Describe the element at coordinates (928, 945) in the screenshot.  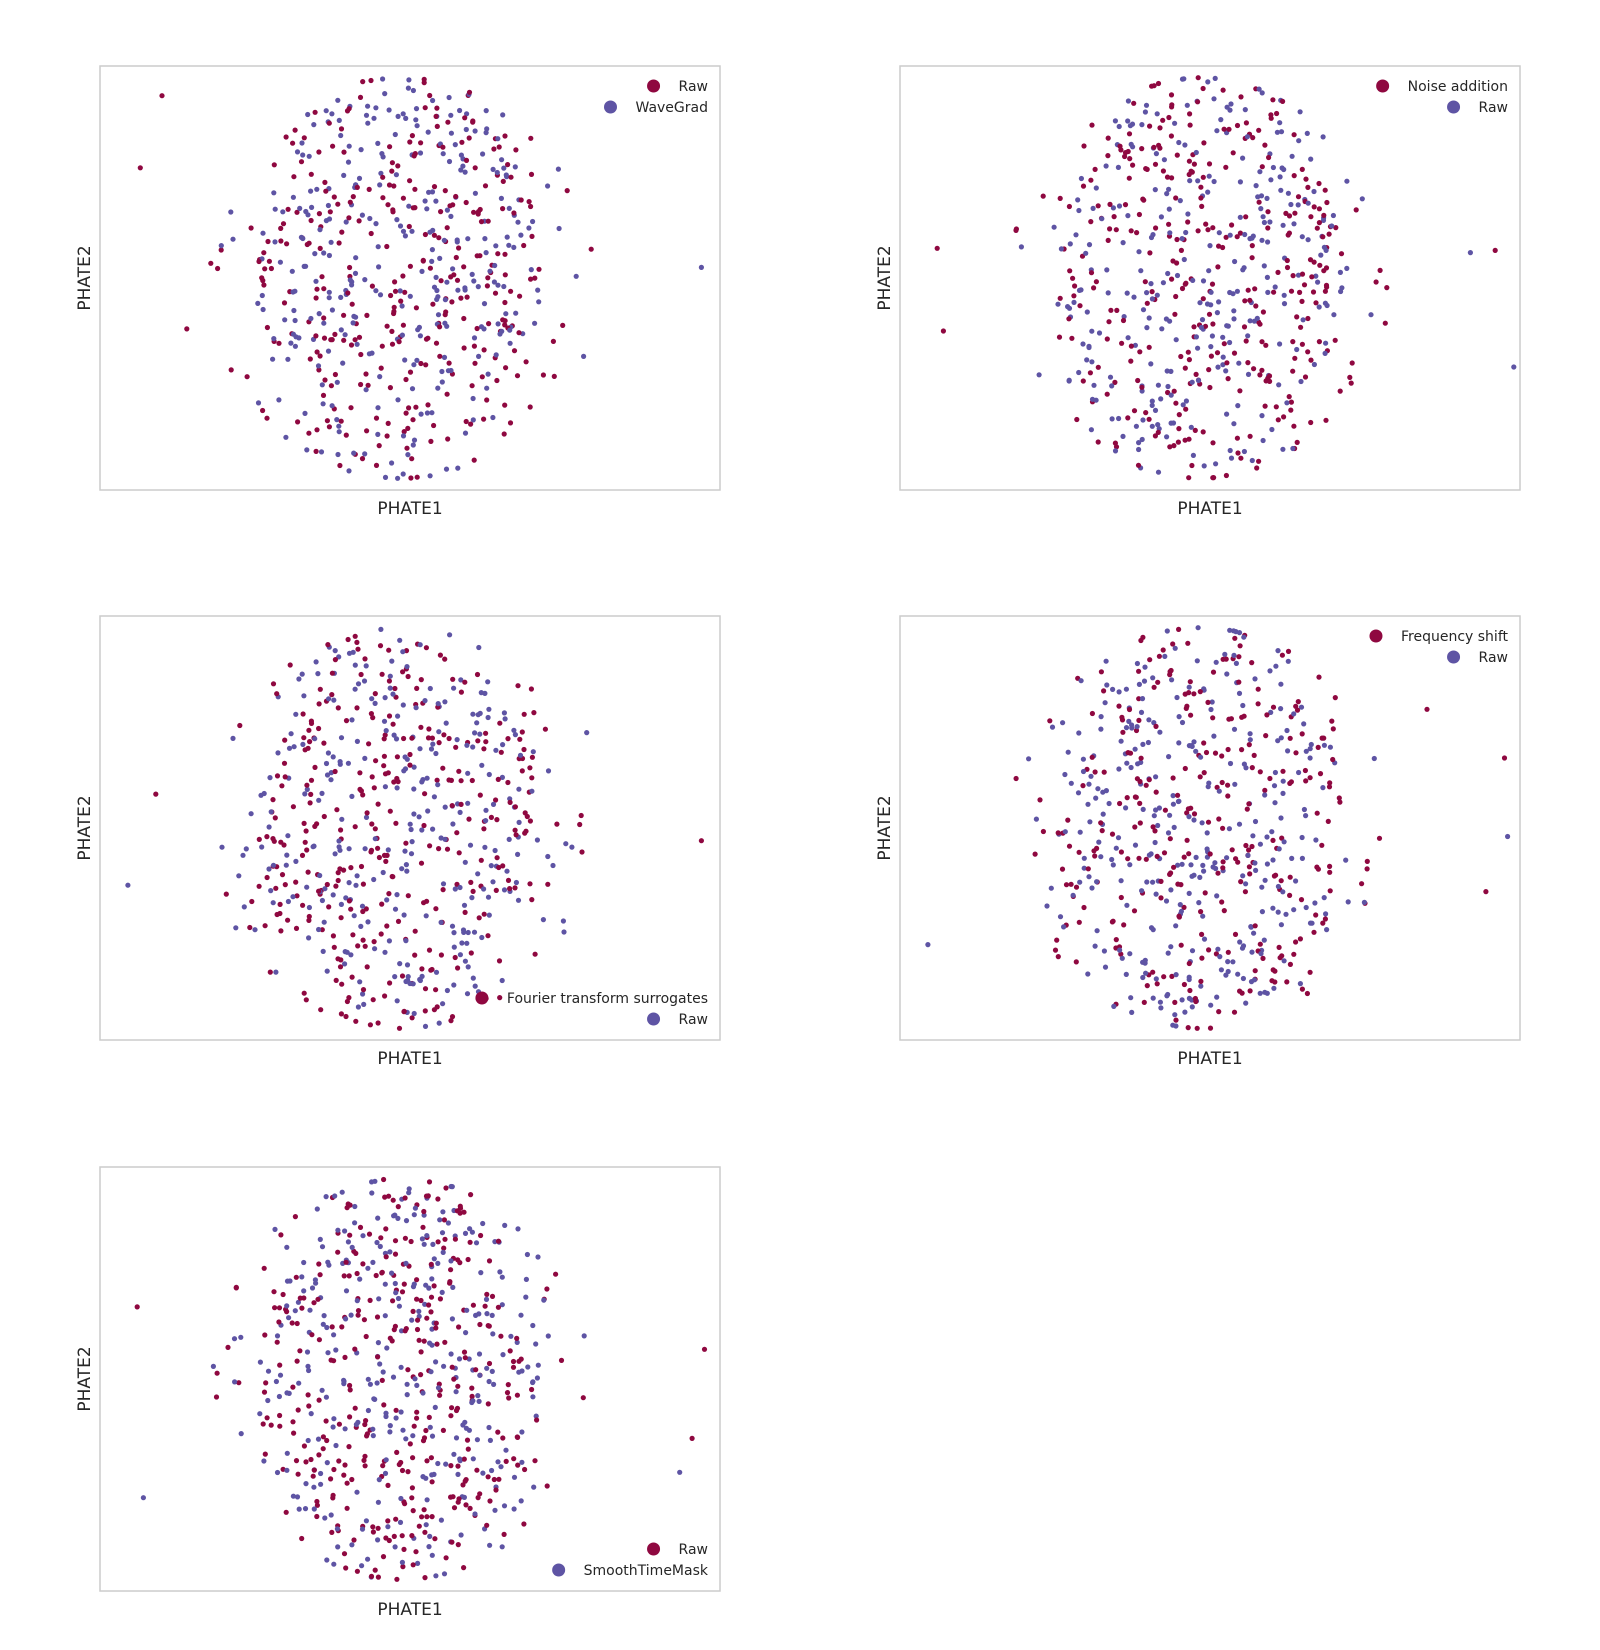
I see `outlier-point` at that location.